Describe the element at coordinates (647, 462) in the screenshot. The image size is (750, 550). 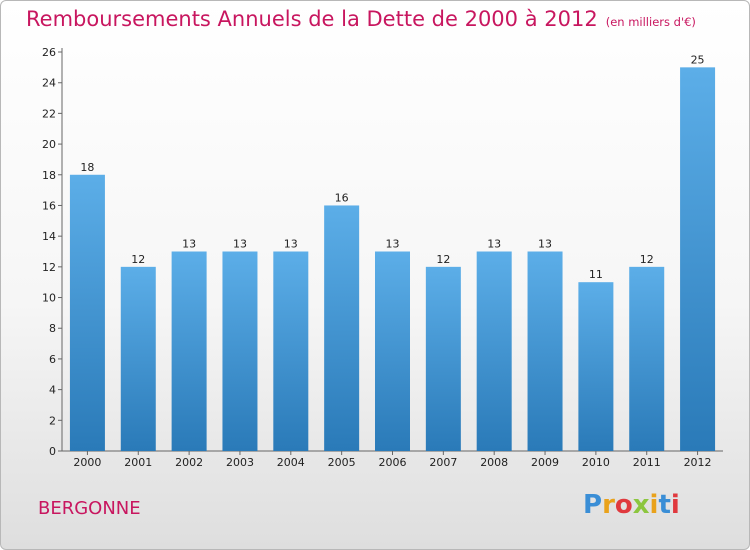
I see `x-tick-label: 2011` at that location.